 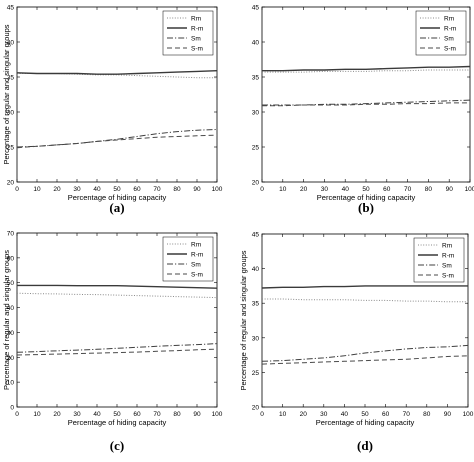 What do you see at coordinates (12, 408) in the screenshot?
I see `y-tick-label: 0` at bounding box center [12, 408].